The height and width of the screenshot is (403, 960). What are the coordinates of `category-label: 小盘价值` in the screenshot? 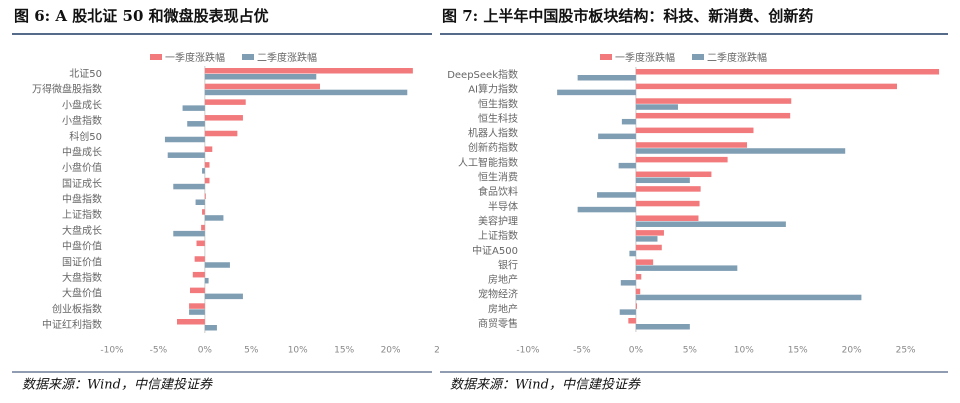 It's located at (82, 167).